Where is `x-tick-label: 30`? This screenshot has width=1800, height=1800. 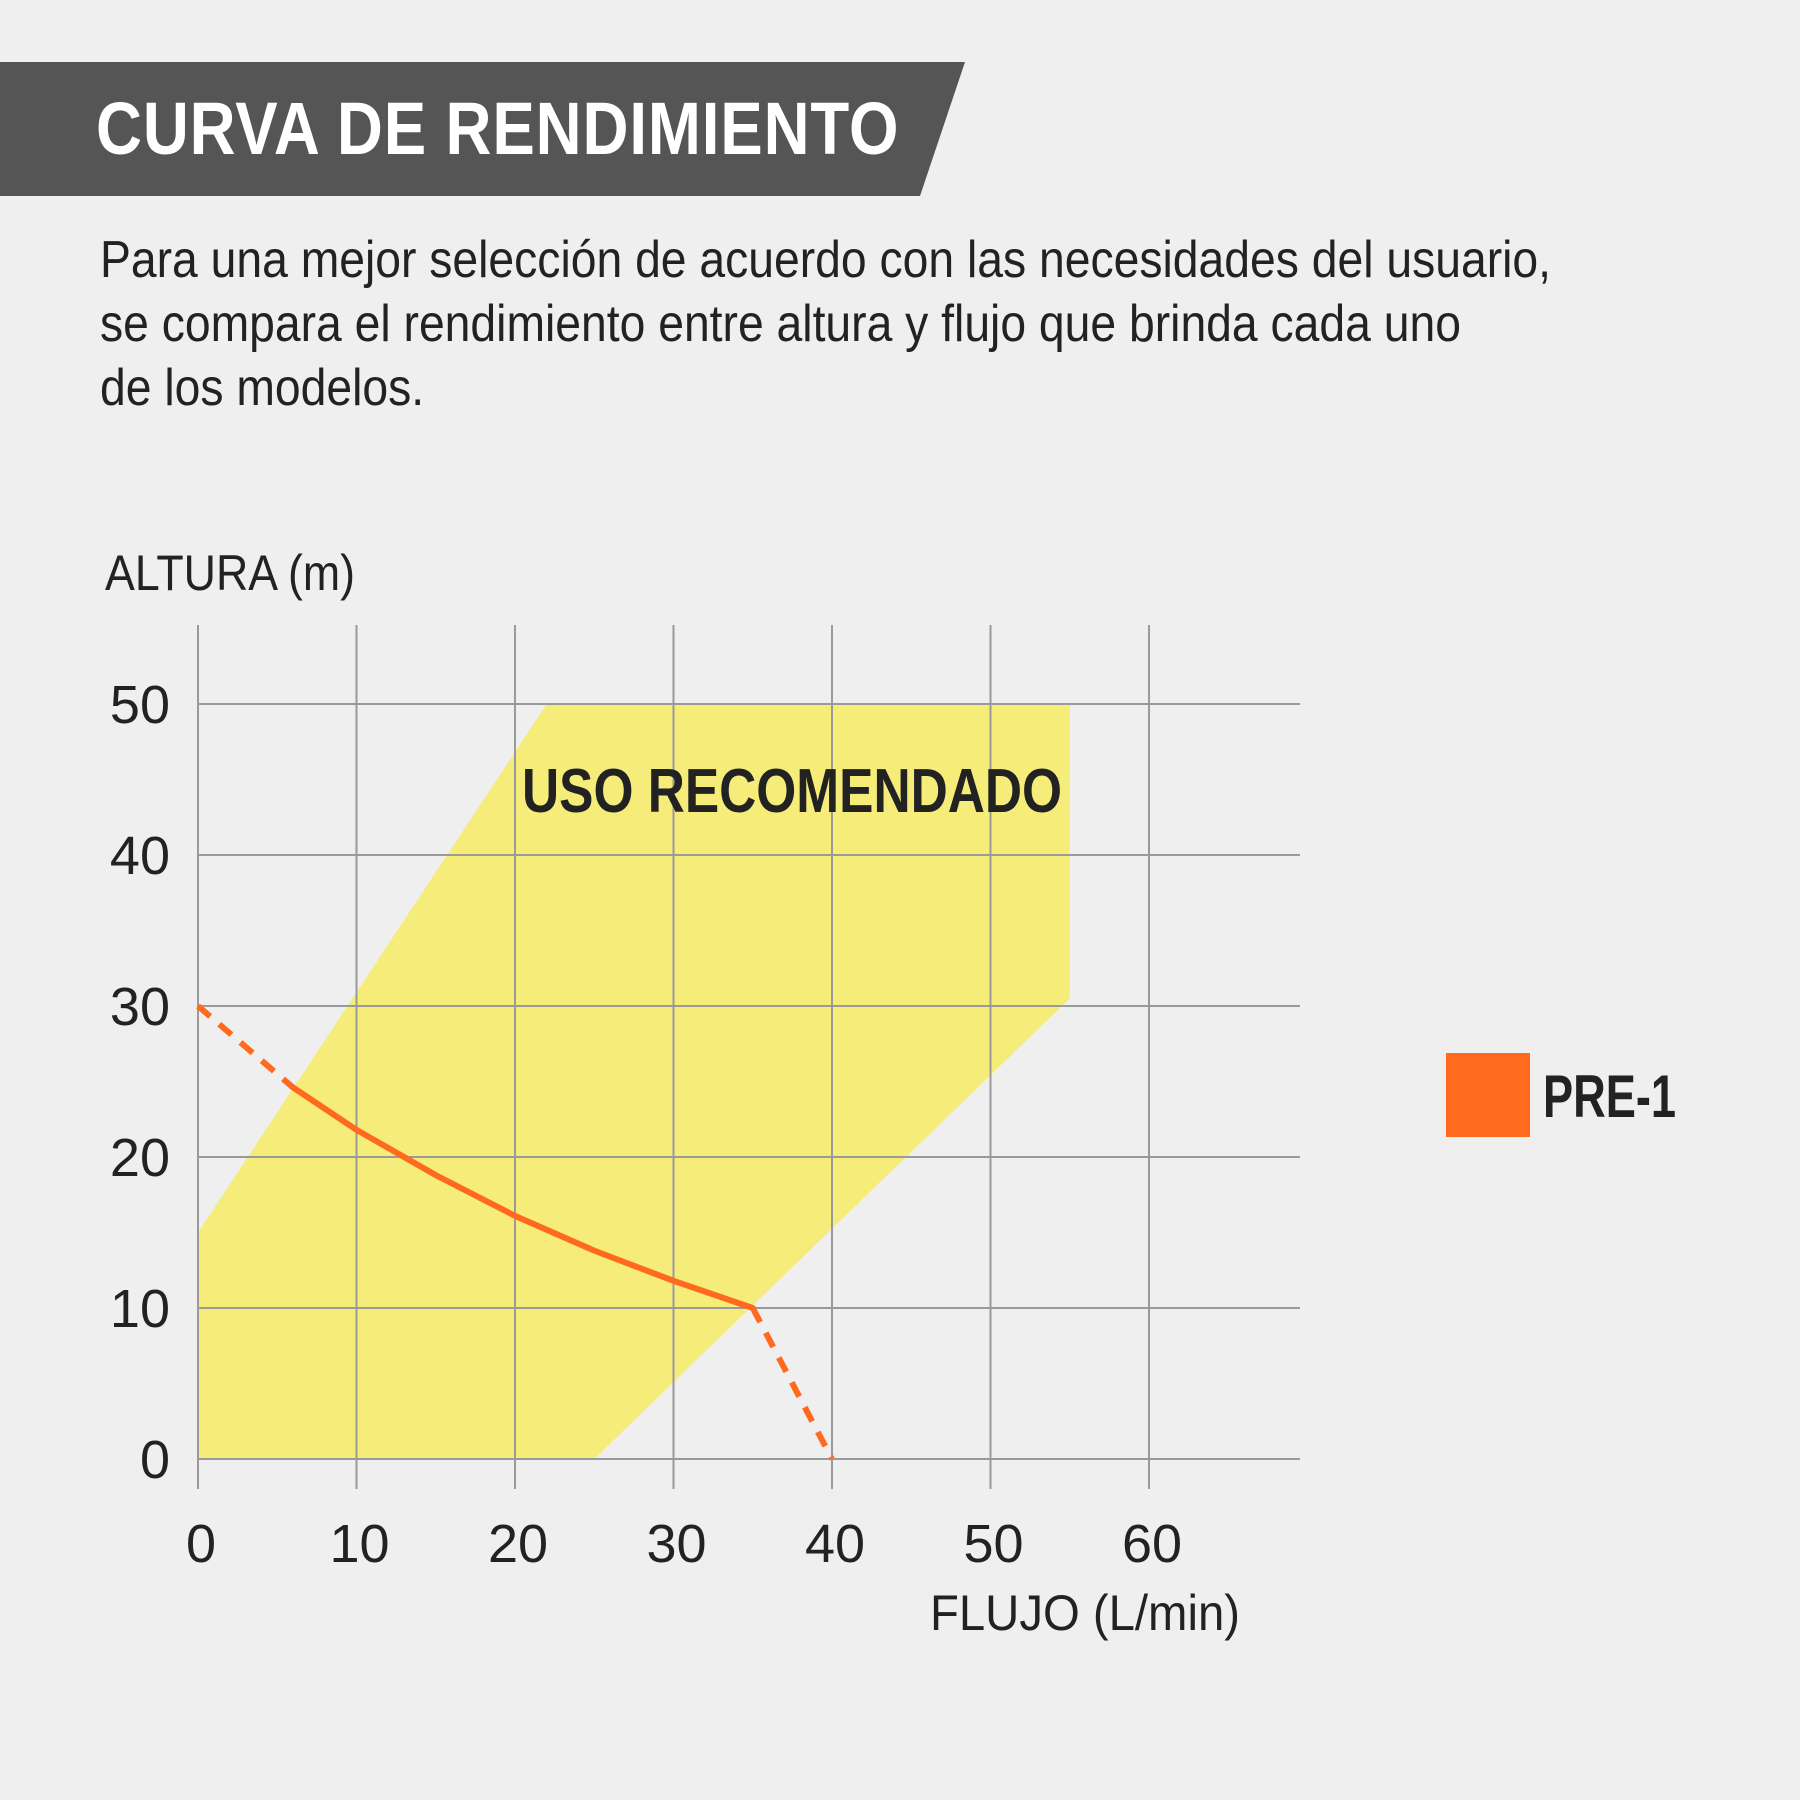 x-tick-label: 30 is located at coordinates (676, 1544).